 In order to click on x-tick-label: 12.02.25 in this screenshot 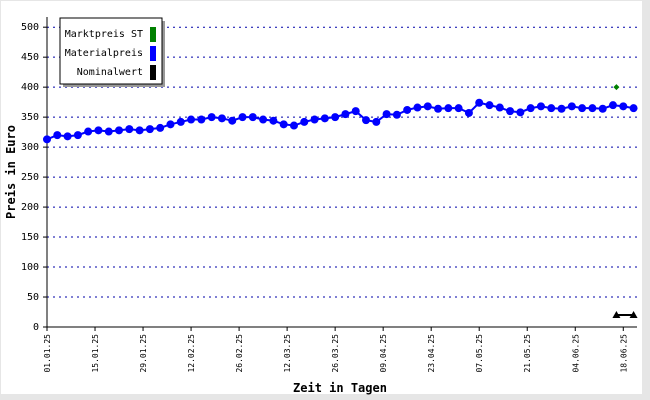, I will do `click(191, 353)`.